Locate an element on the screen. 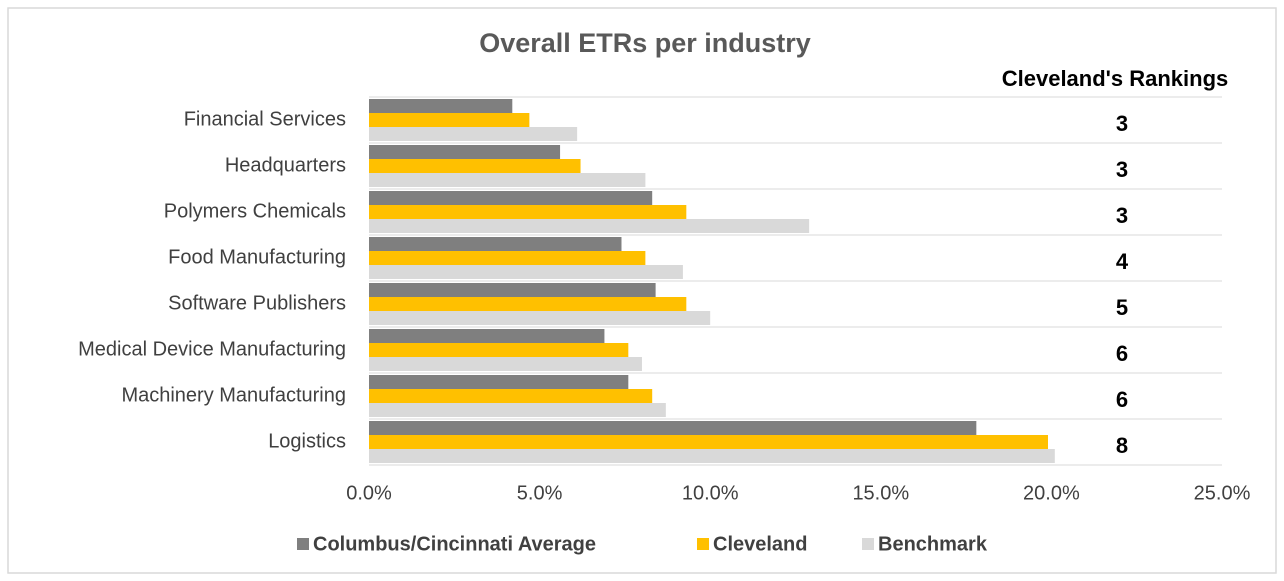 This screenshot has width=1284, height=581. y-tick-label: Logistics is located at coordinates (307, 441).